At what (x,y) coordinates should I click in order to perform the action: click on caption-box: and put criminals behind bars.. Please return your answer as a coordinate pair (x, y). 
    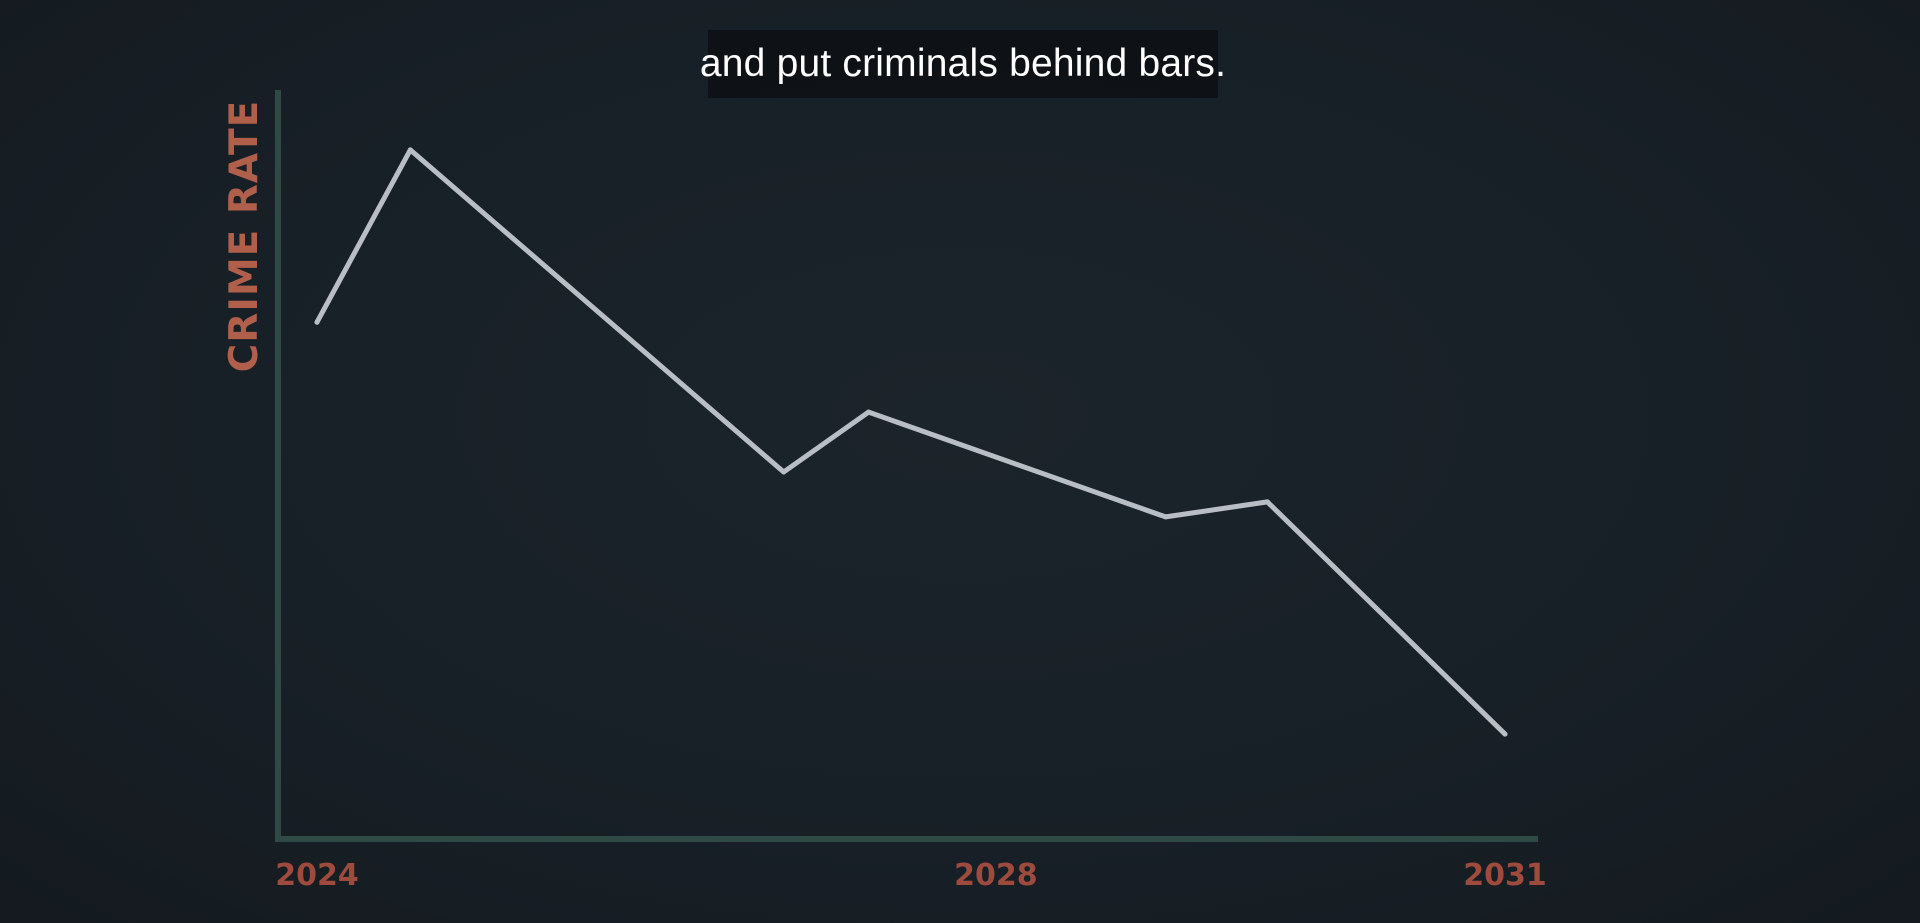
    Looking at the image, I should click on (963, 64).